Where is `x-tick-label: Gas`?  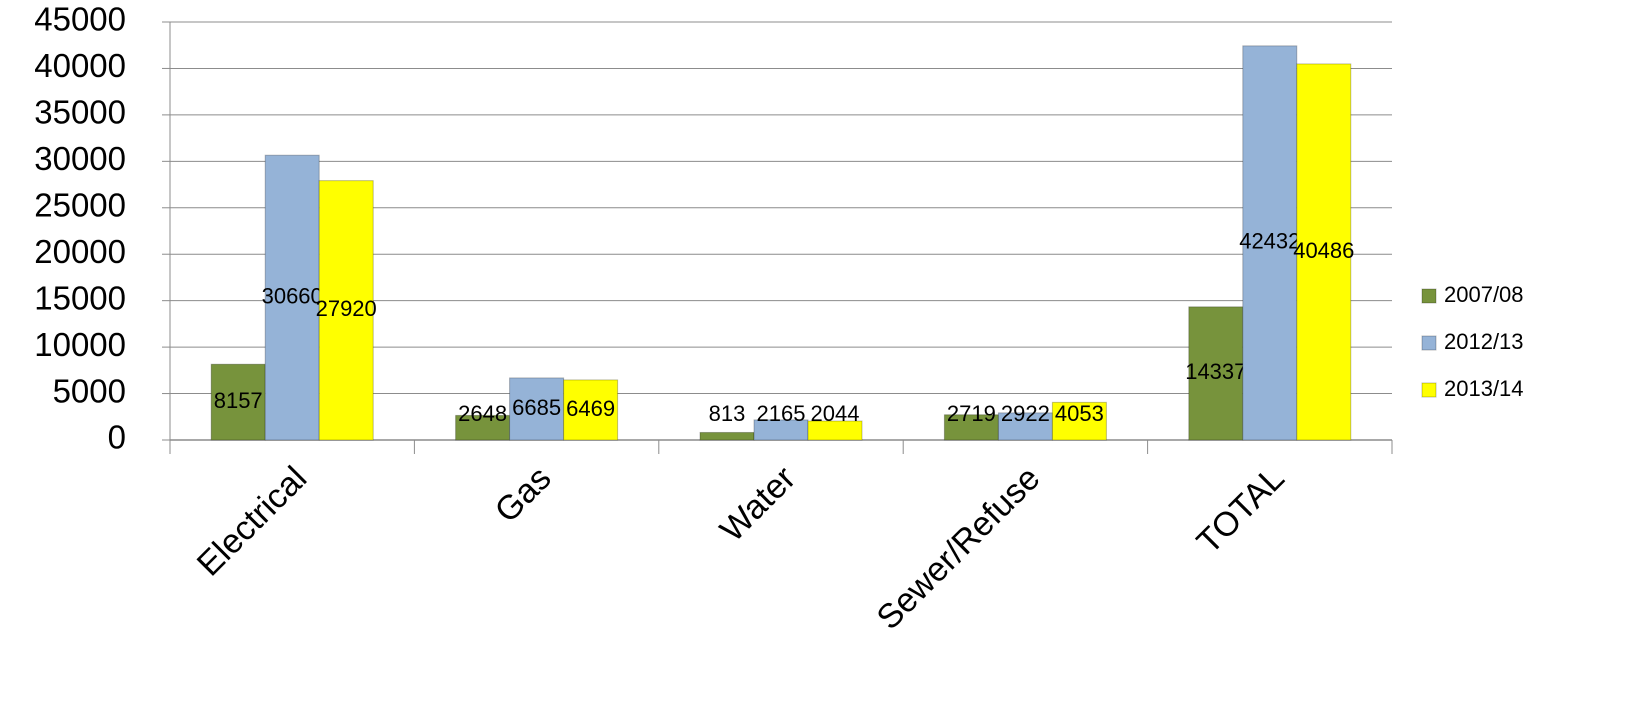
x-tick-label: Gas is located at coordinates (523, 494).